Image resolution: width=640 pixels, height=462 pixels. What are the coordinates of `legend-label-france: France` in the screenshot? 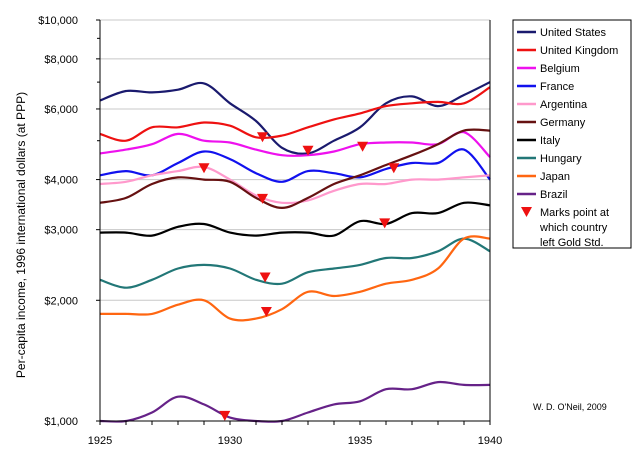 It's located at (557, 87).